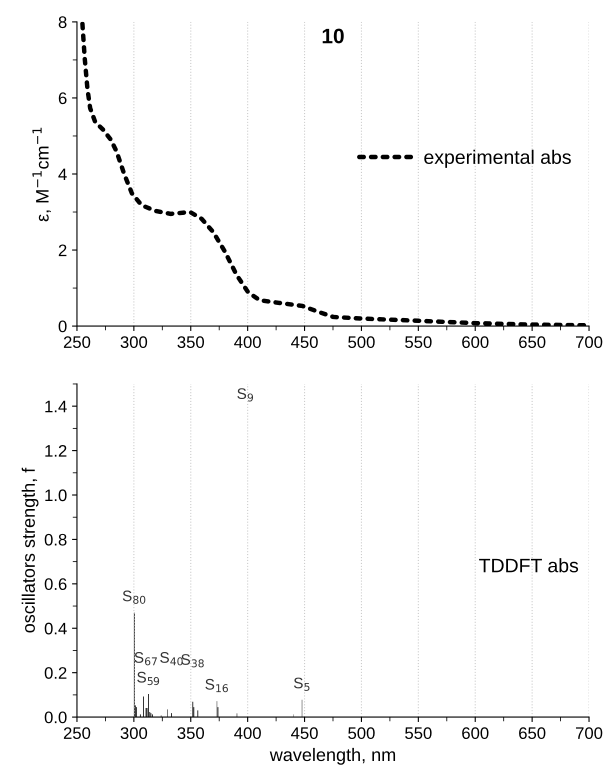  Describe the element at coordinates (62, 250) in the screenshot. I see `y-tick-label: 2` at that location.